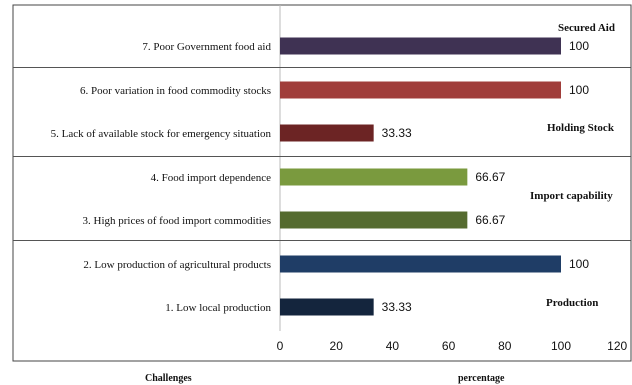  I want to click on x-axis-title: percentage, so click(481, 378).